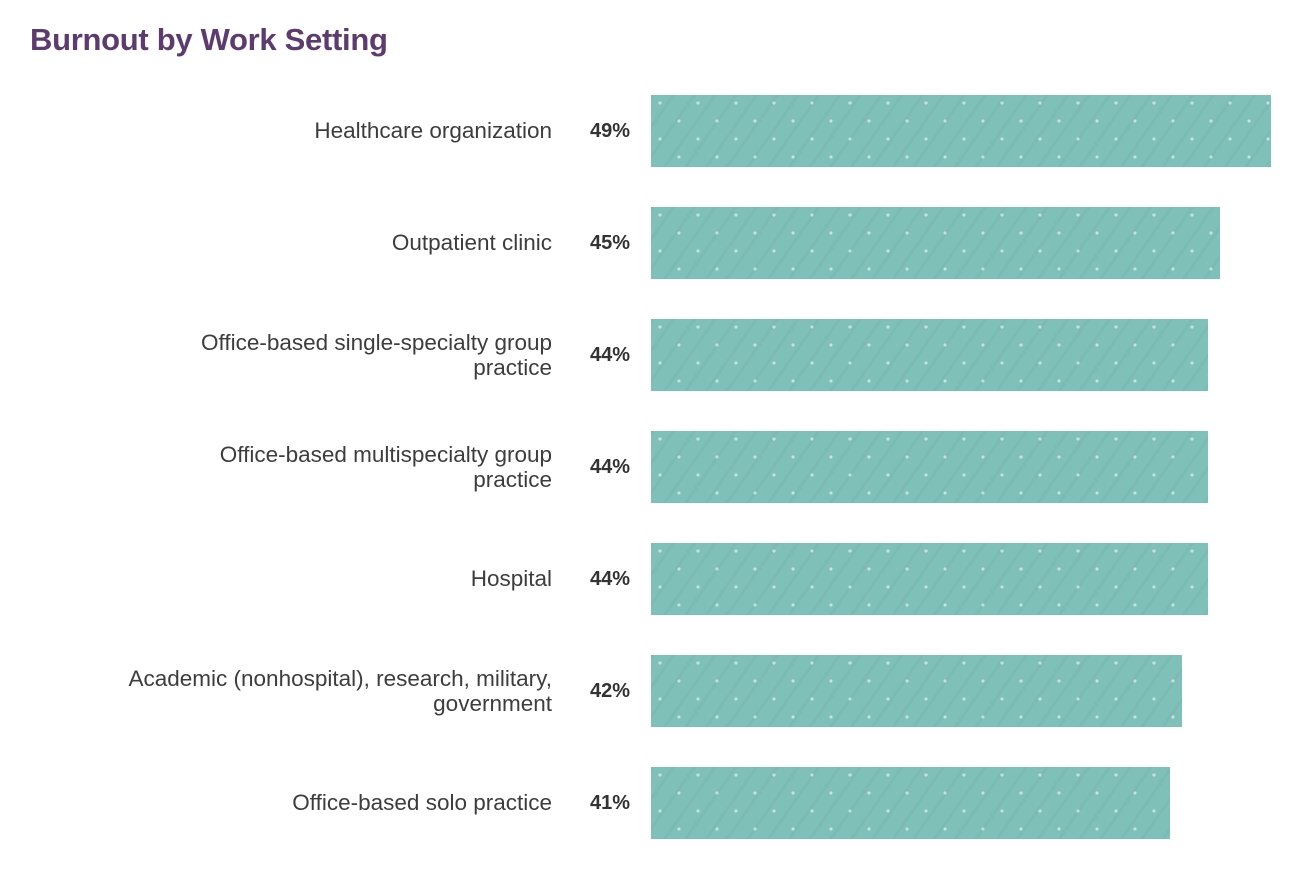  Describe the element at coordinates (609, 690) in the screenshot. I see `value-label: 42%` at that location.